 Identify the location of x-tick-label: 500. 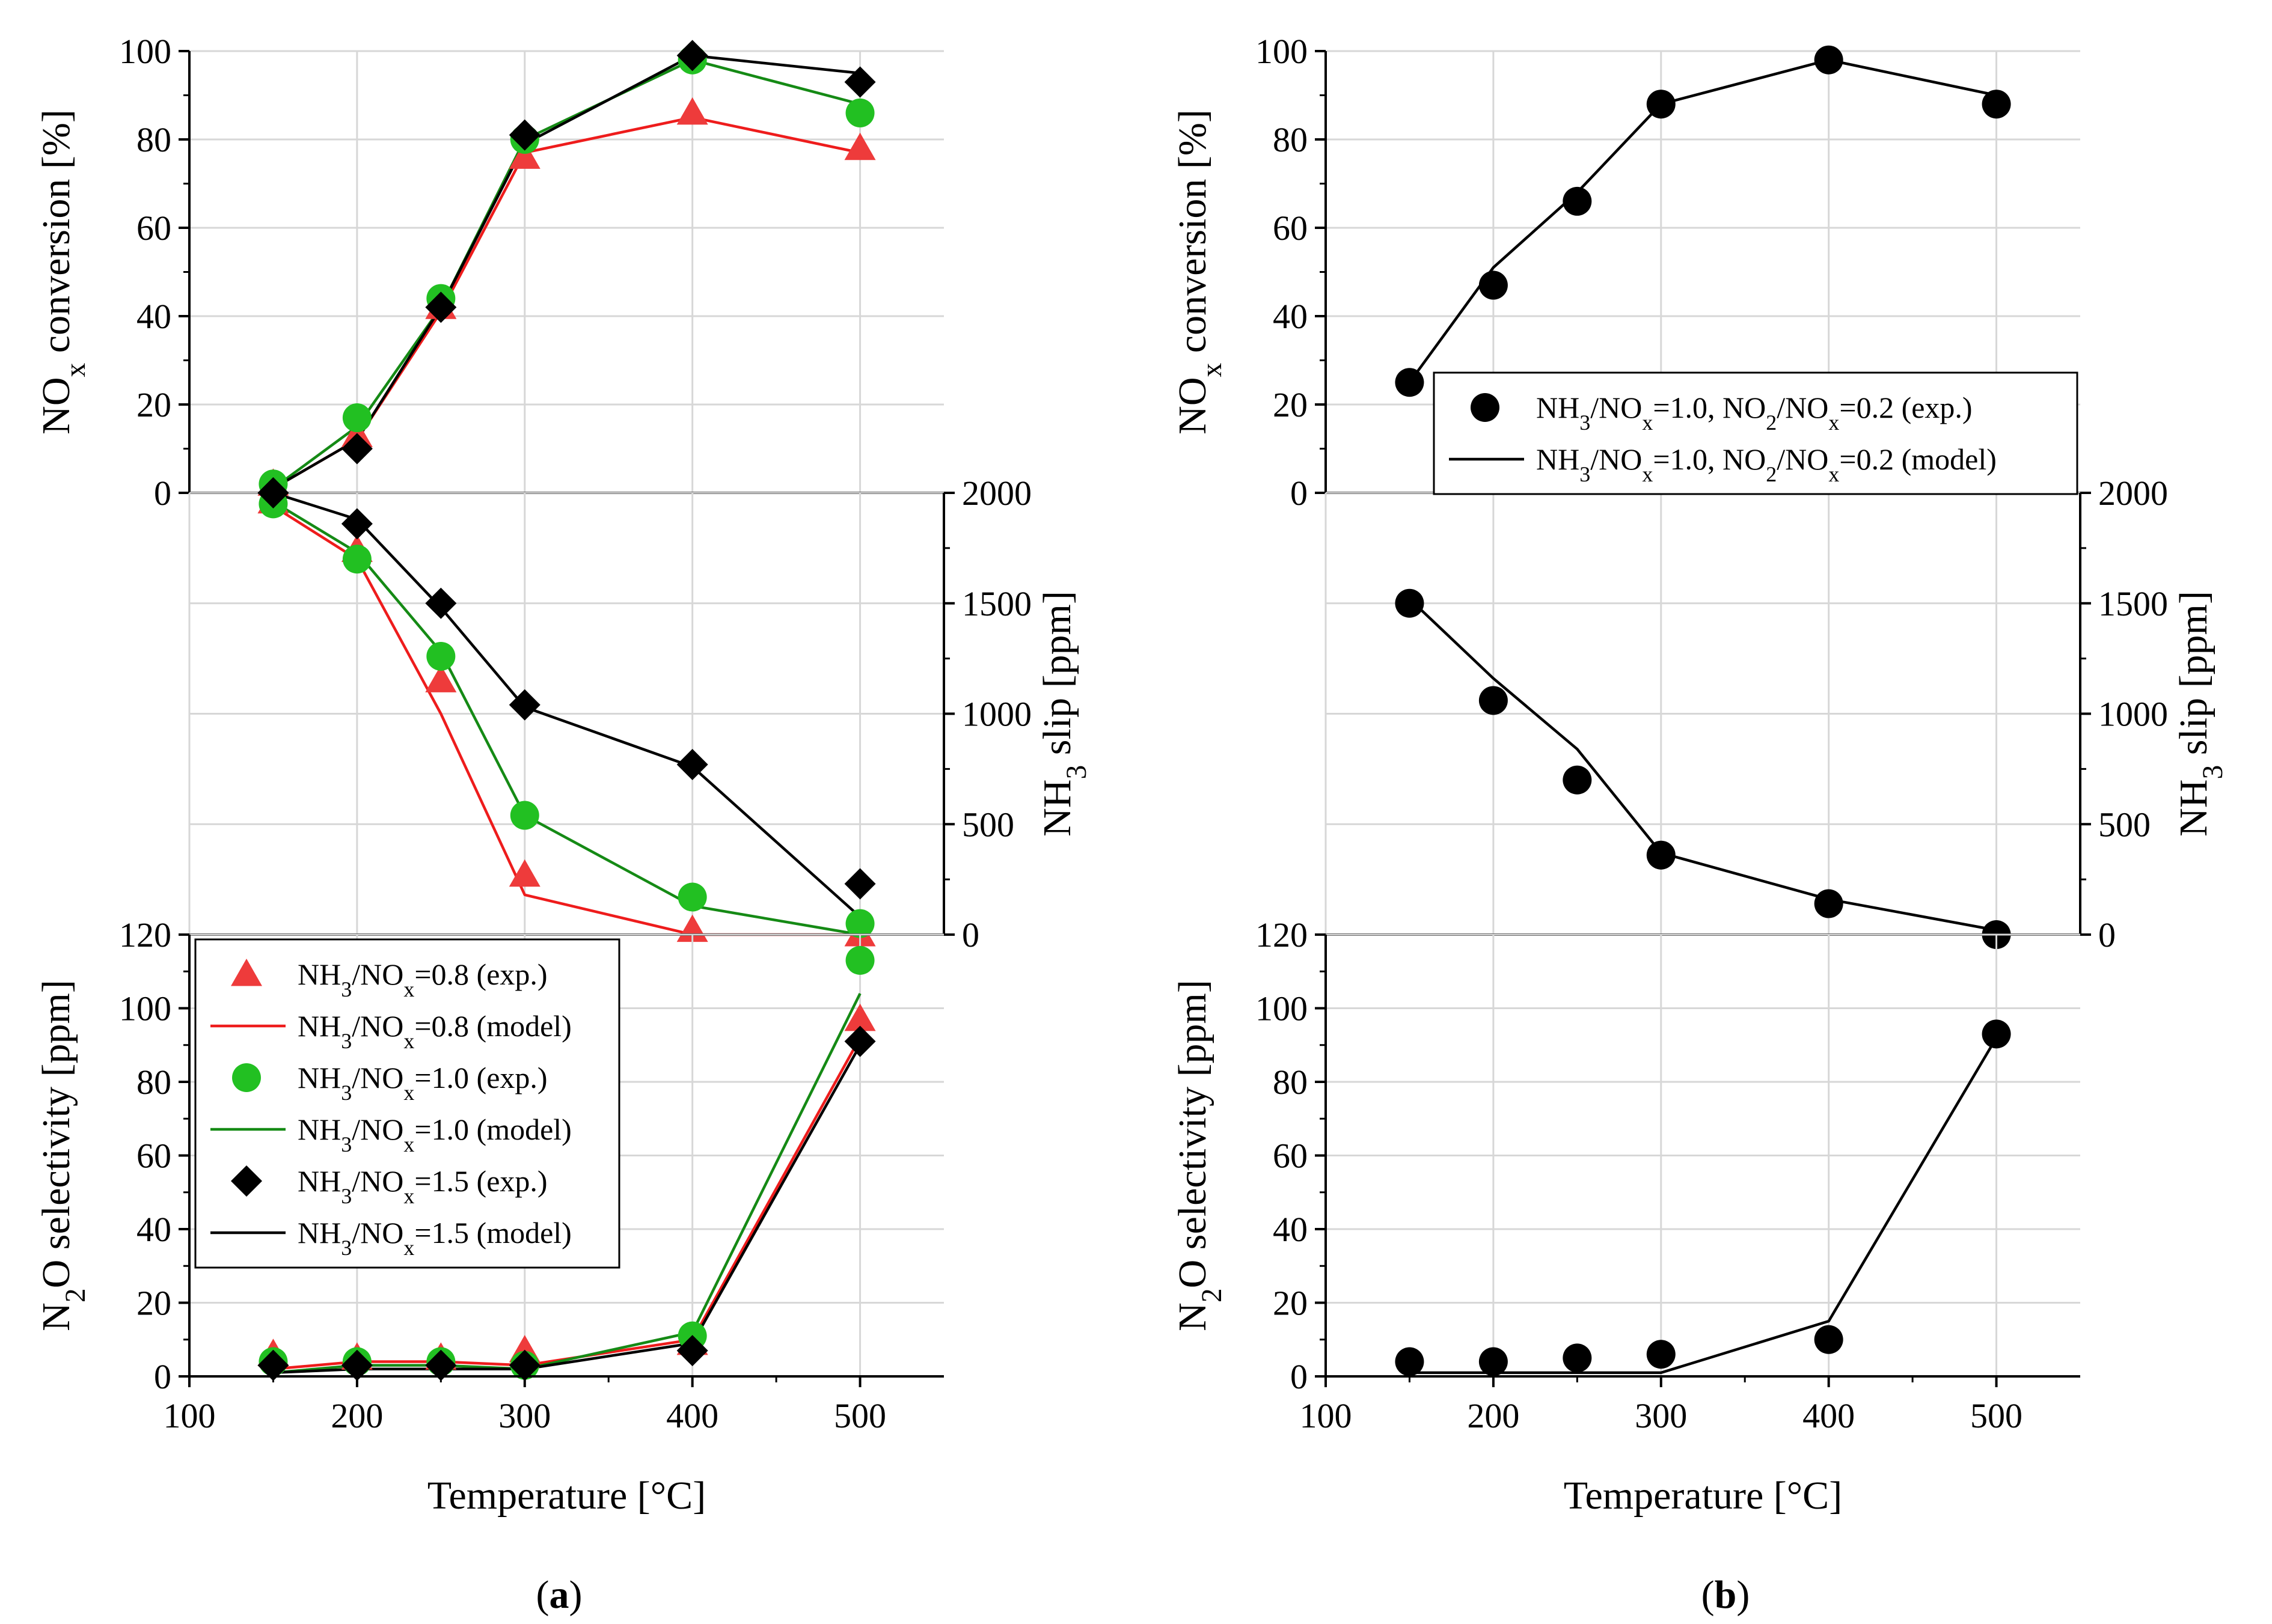
(860, 1415).